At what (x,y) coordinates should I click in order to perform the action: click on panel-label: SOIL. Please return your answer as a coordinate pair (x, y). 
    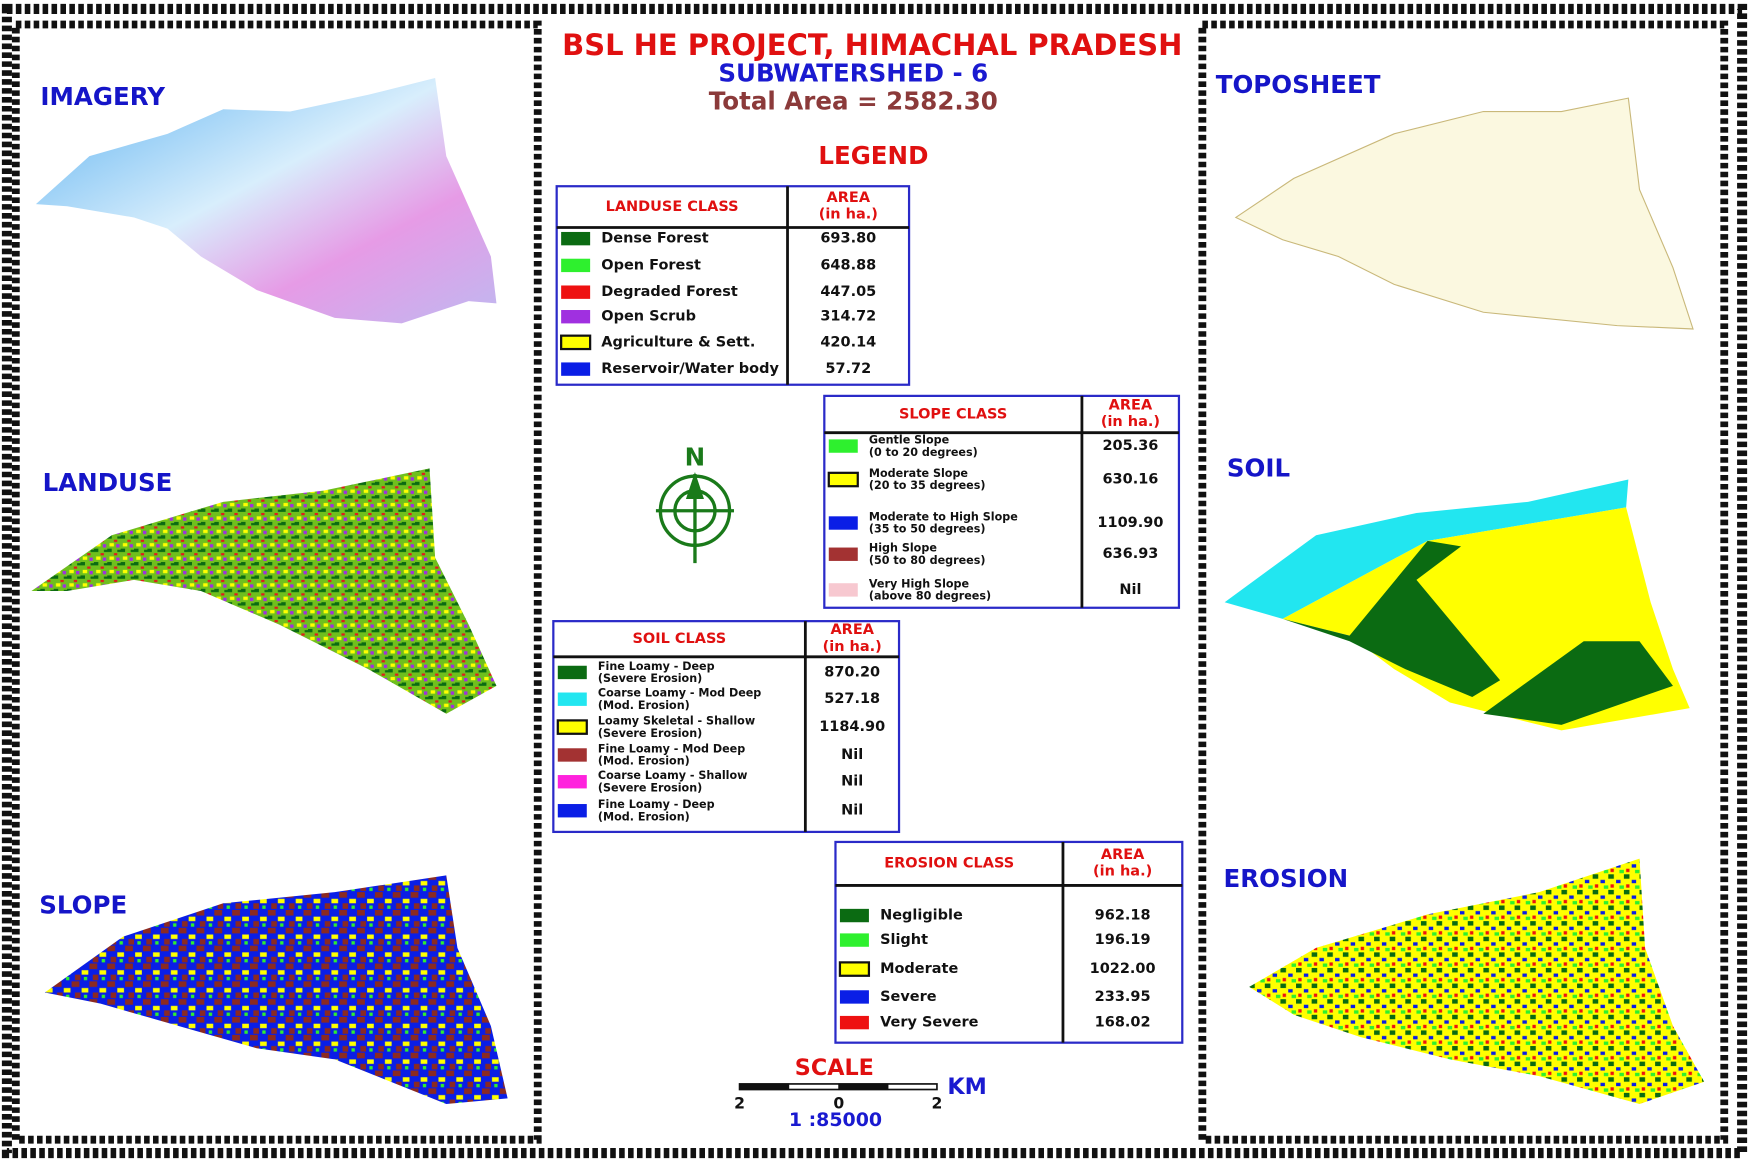
    Looking at the image, I should click on (1258, 467).